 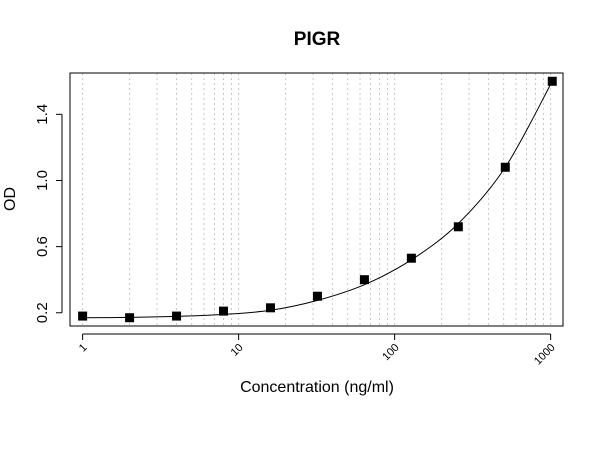 I want to click on y-axis: 0.2 0.6 1.0 1.4, so click(x=48, y=213).